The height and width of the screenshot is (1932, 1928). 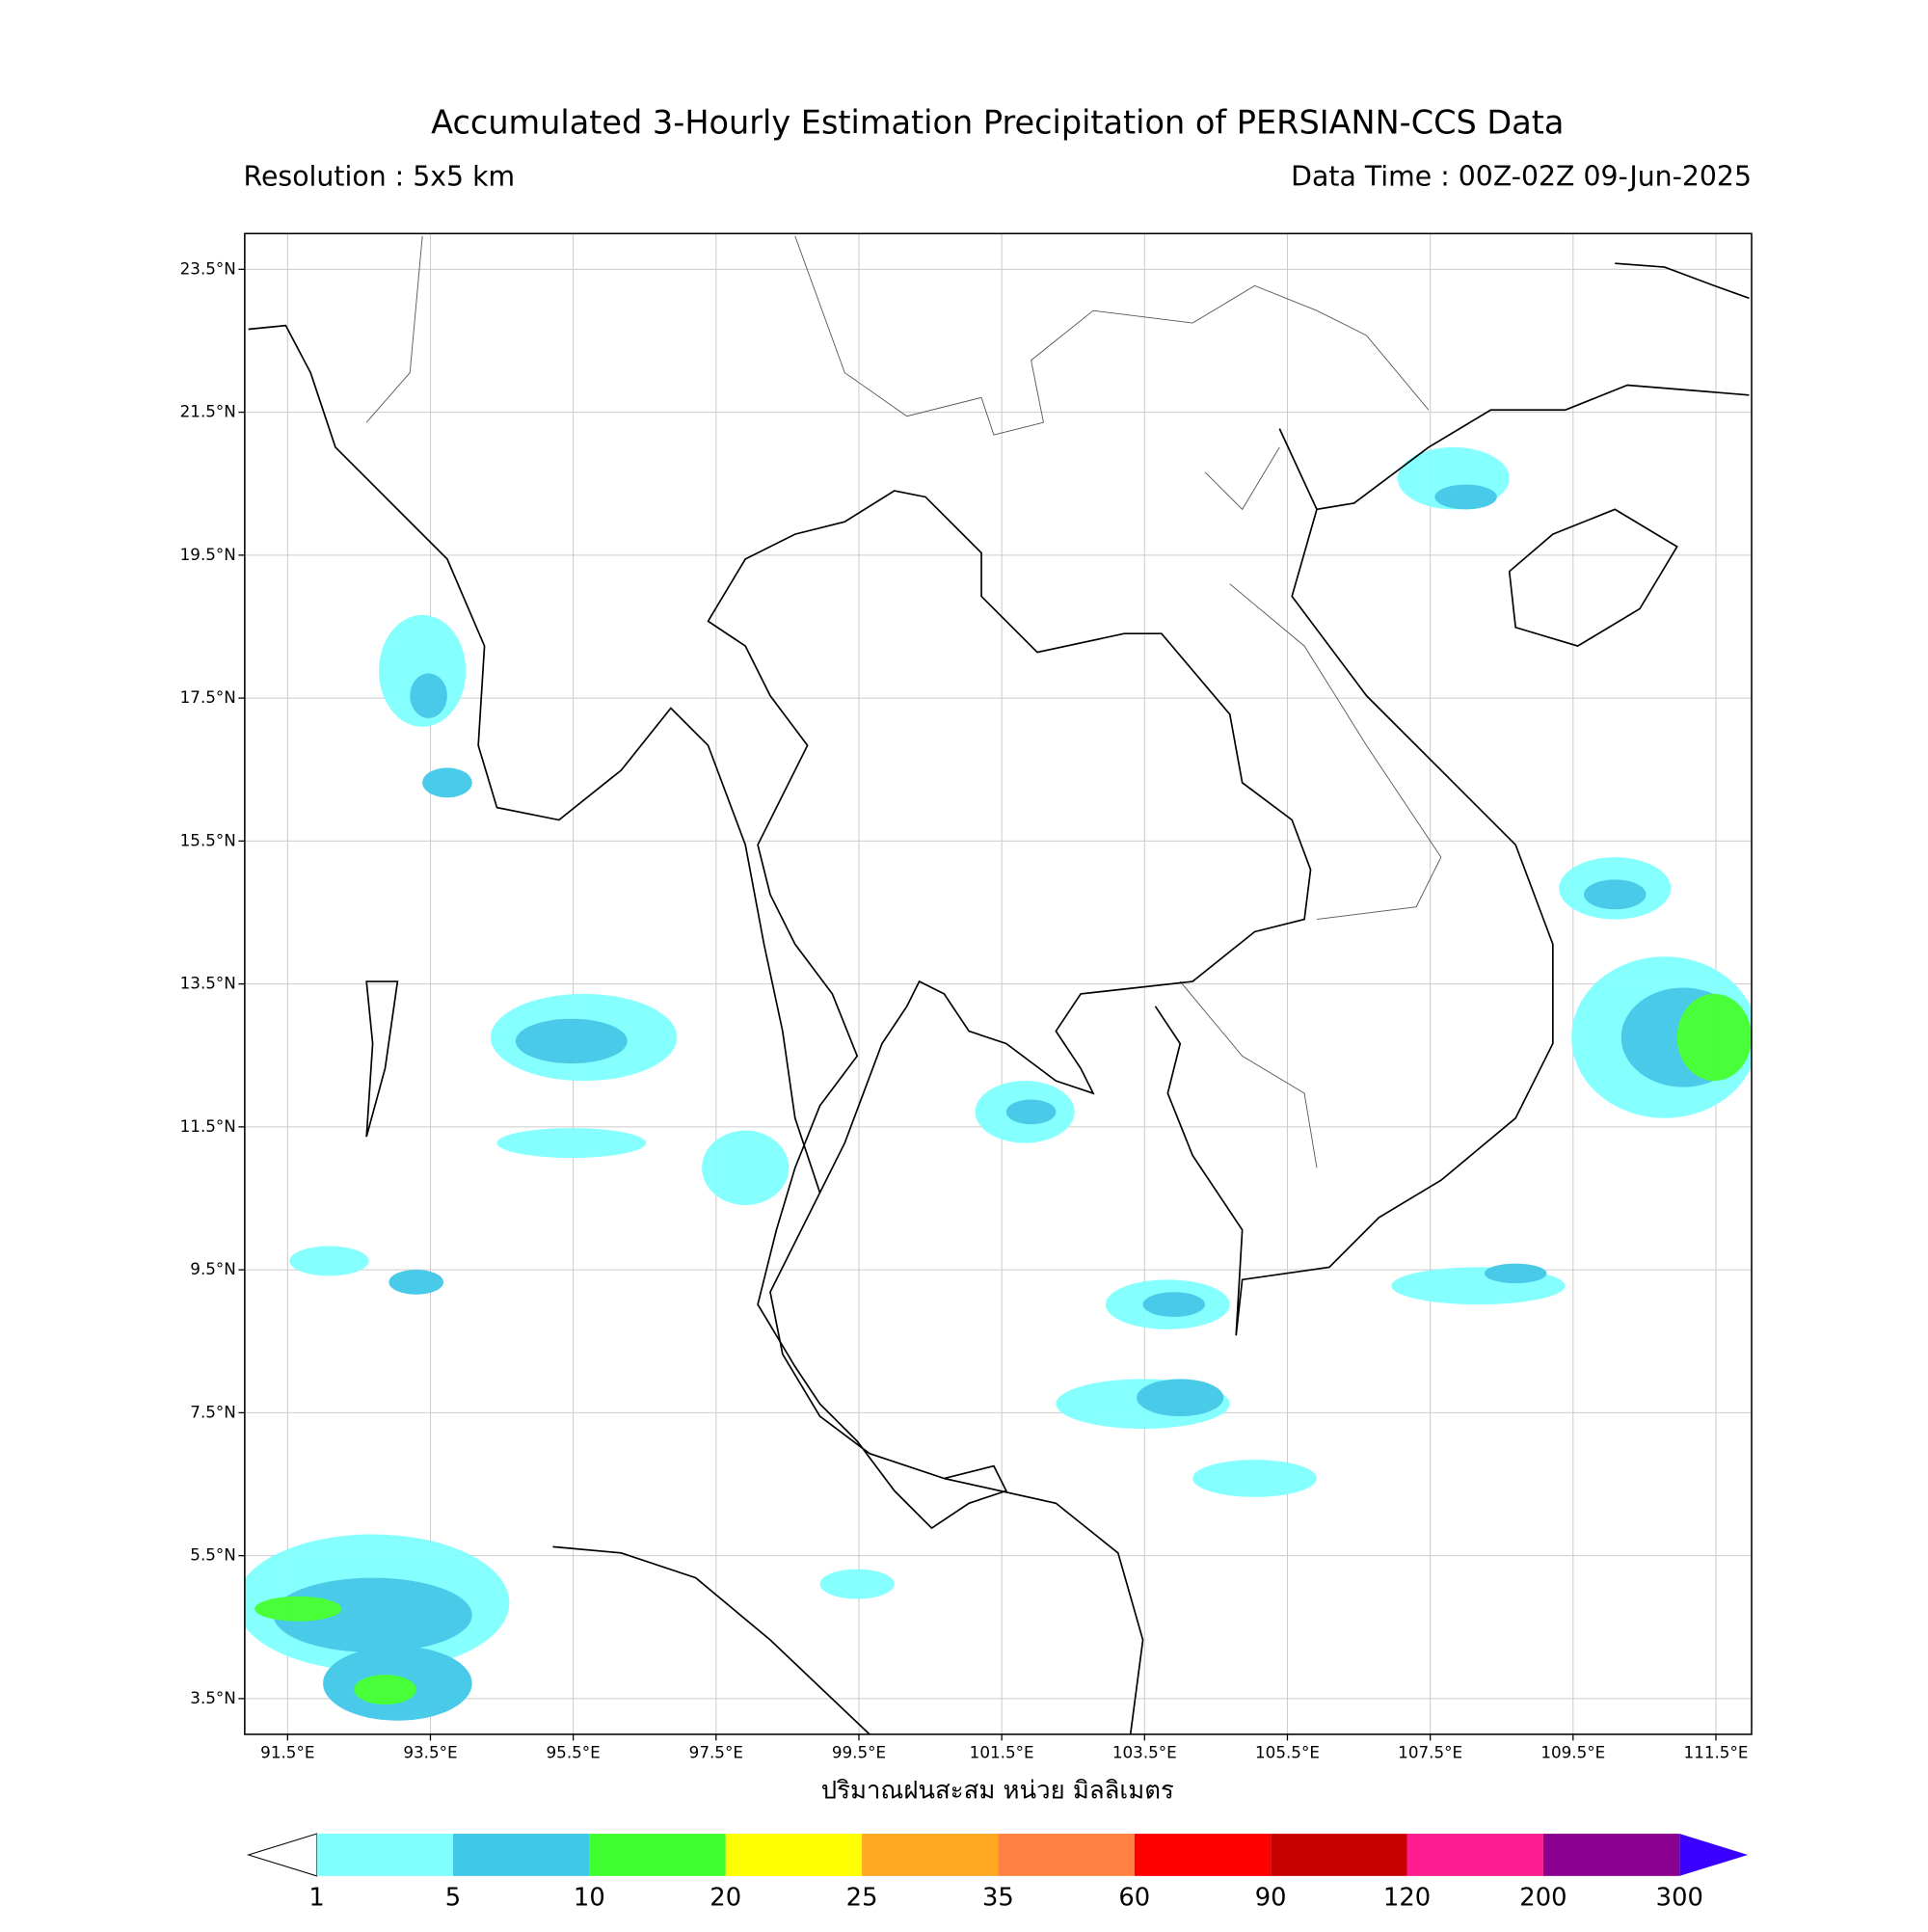 What do you see at coordinates (1430, 1751) in the screenshot?
I see `x-tick-label: 107.5°E` at bounding box center [1430, 1751].